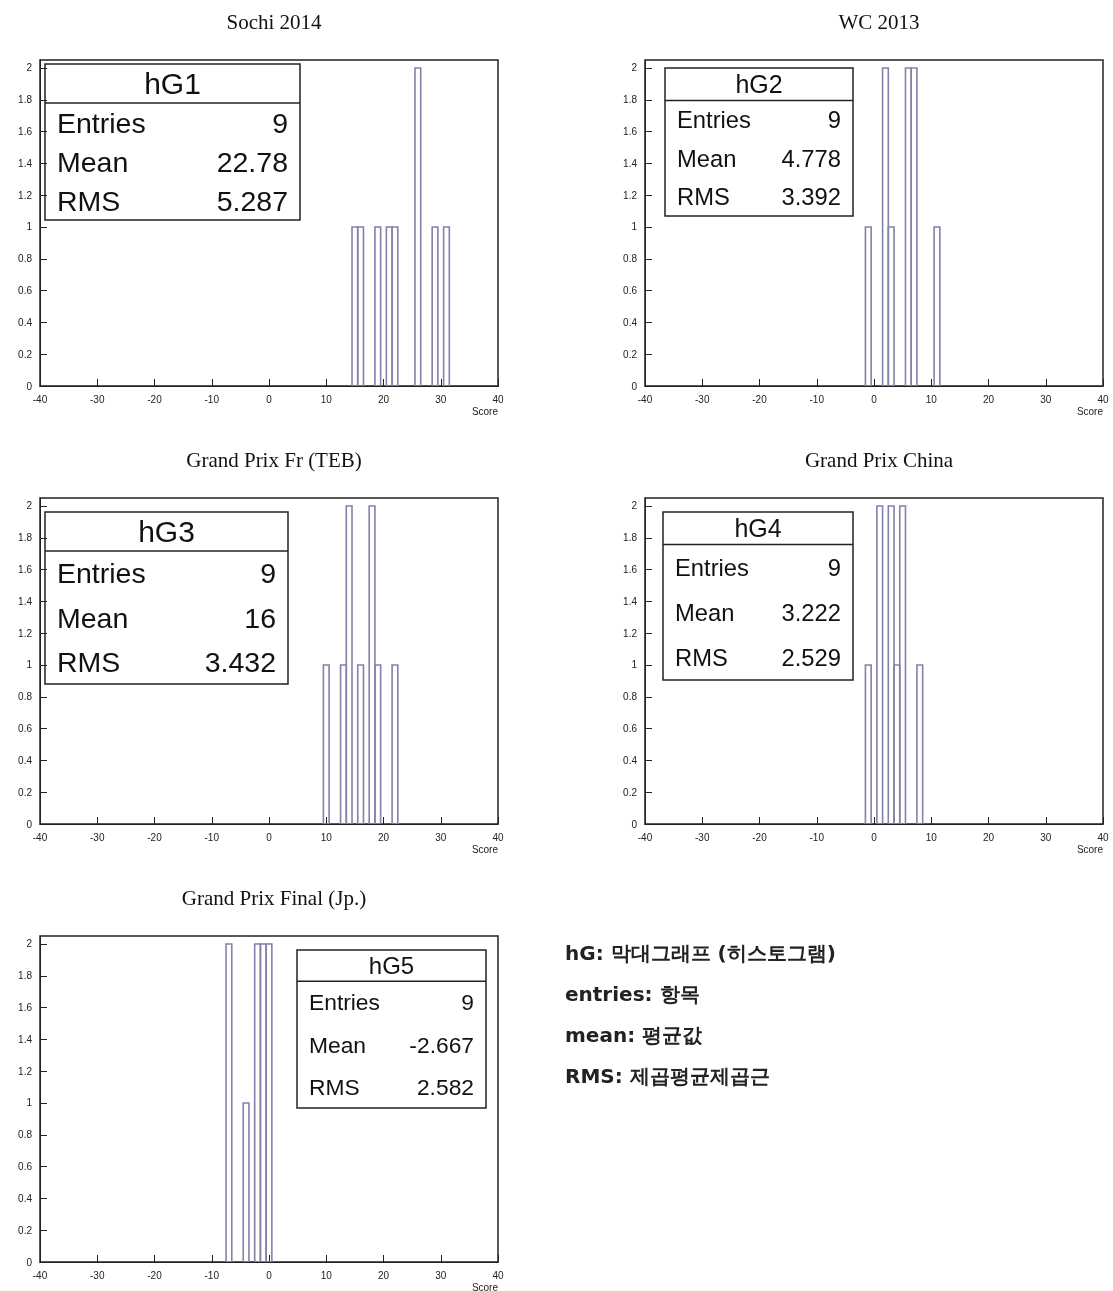  Describe the element at coordinates (240, 661) in the screenshot. I see `annotation: 3.432` at that location.